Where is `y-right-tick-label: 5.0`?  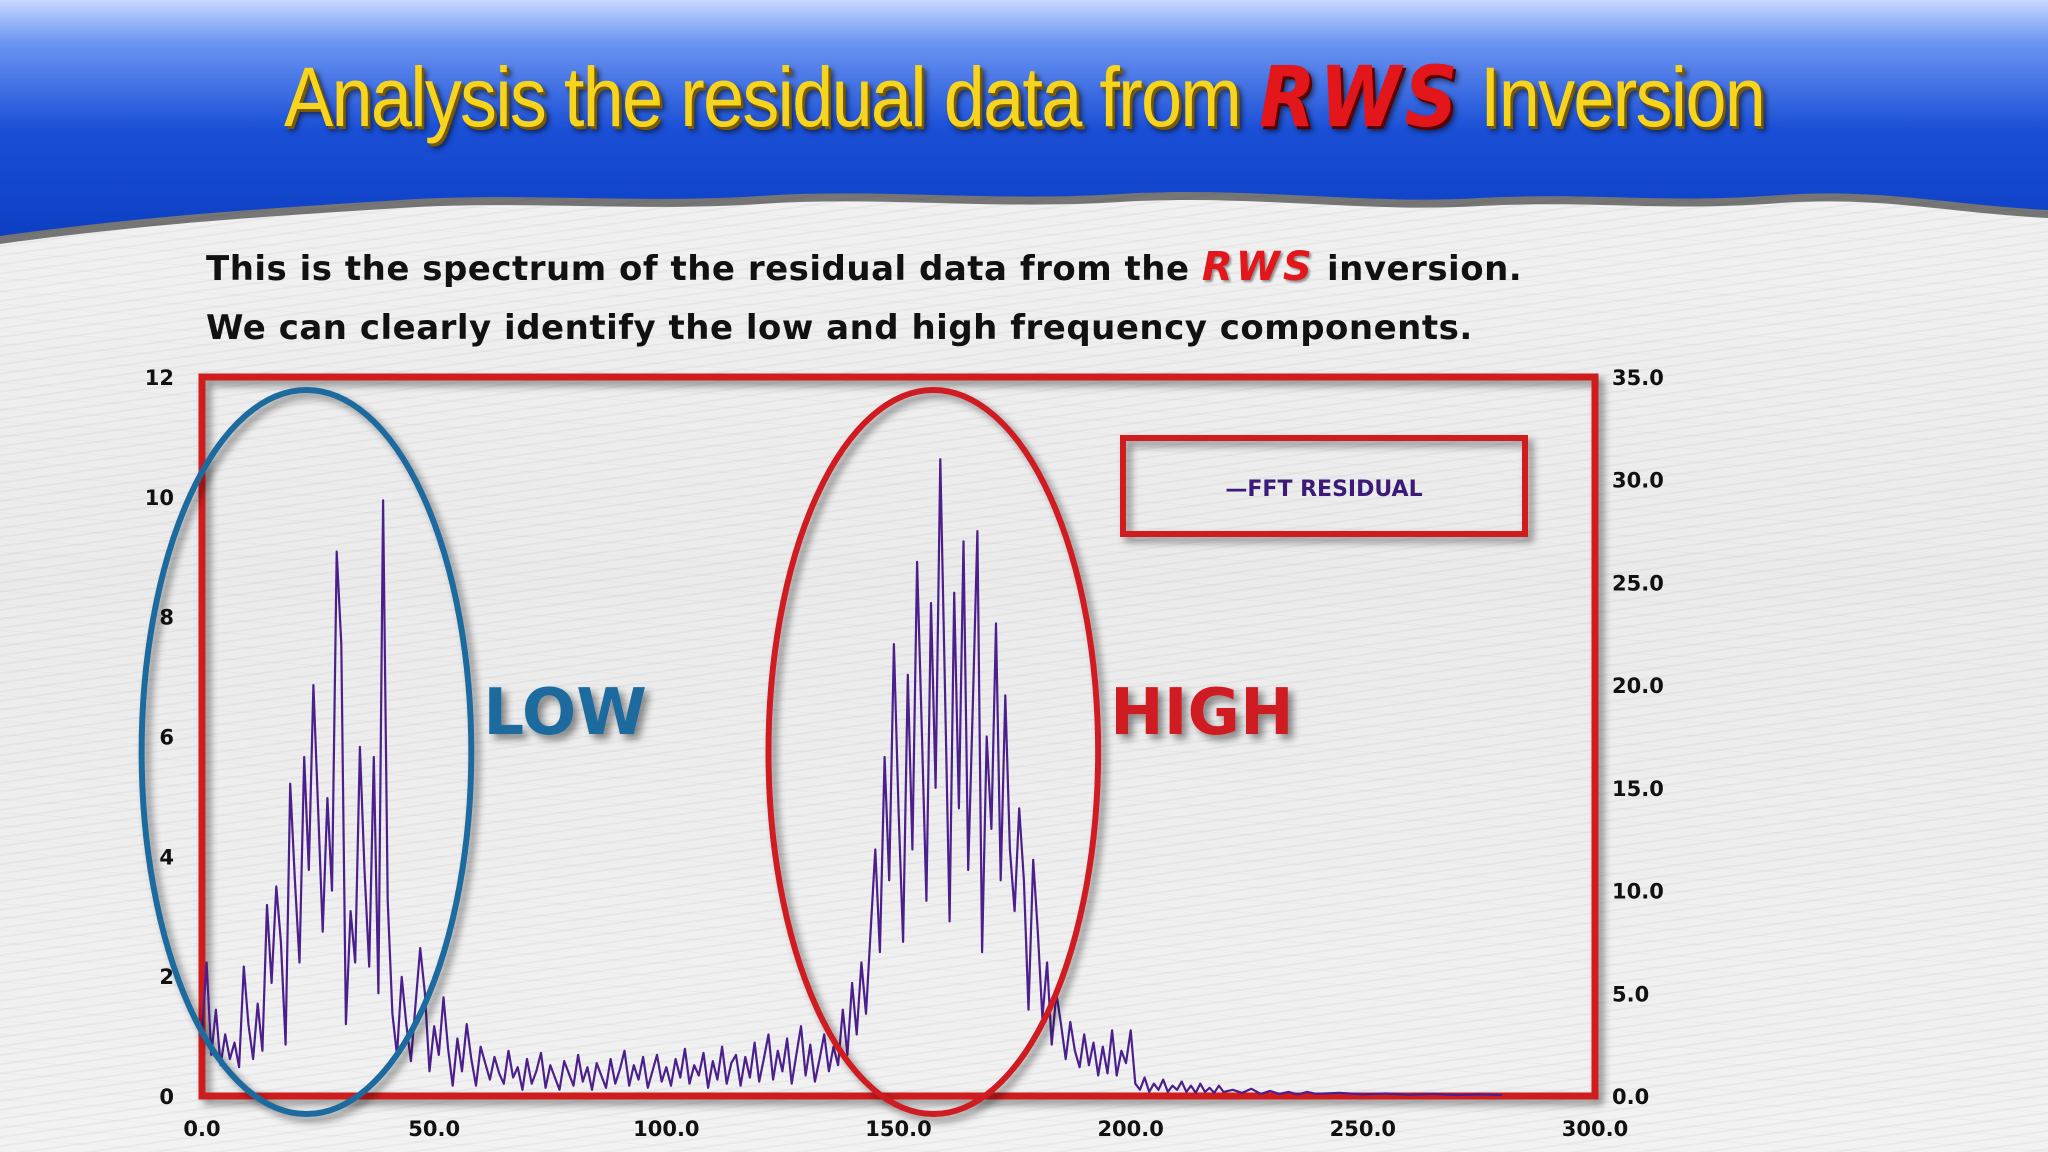 y-right-tick-label: 5.0 is located at coordinates (1630, 994).